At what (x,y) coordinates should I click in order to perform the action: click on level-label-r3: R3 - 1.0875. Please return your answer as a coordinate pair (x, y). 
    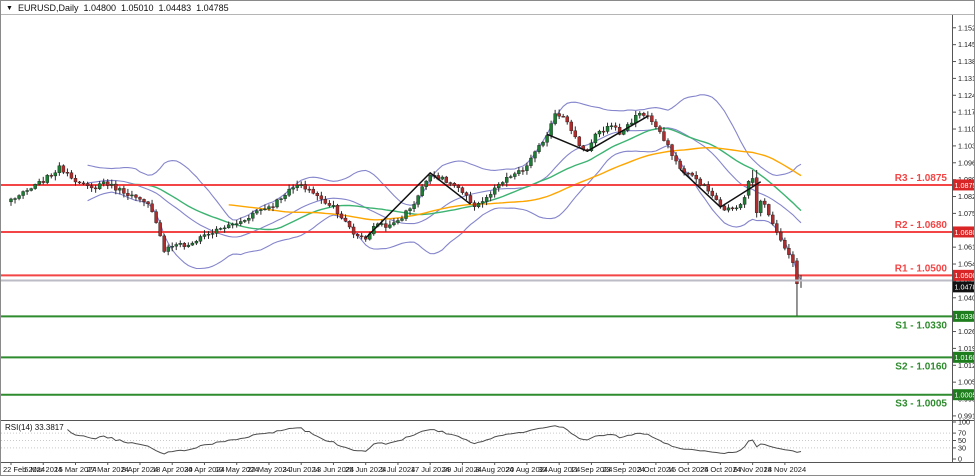
    Looking at the image, I should click on (921, 178).